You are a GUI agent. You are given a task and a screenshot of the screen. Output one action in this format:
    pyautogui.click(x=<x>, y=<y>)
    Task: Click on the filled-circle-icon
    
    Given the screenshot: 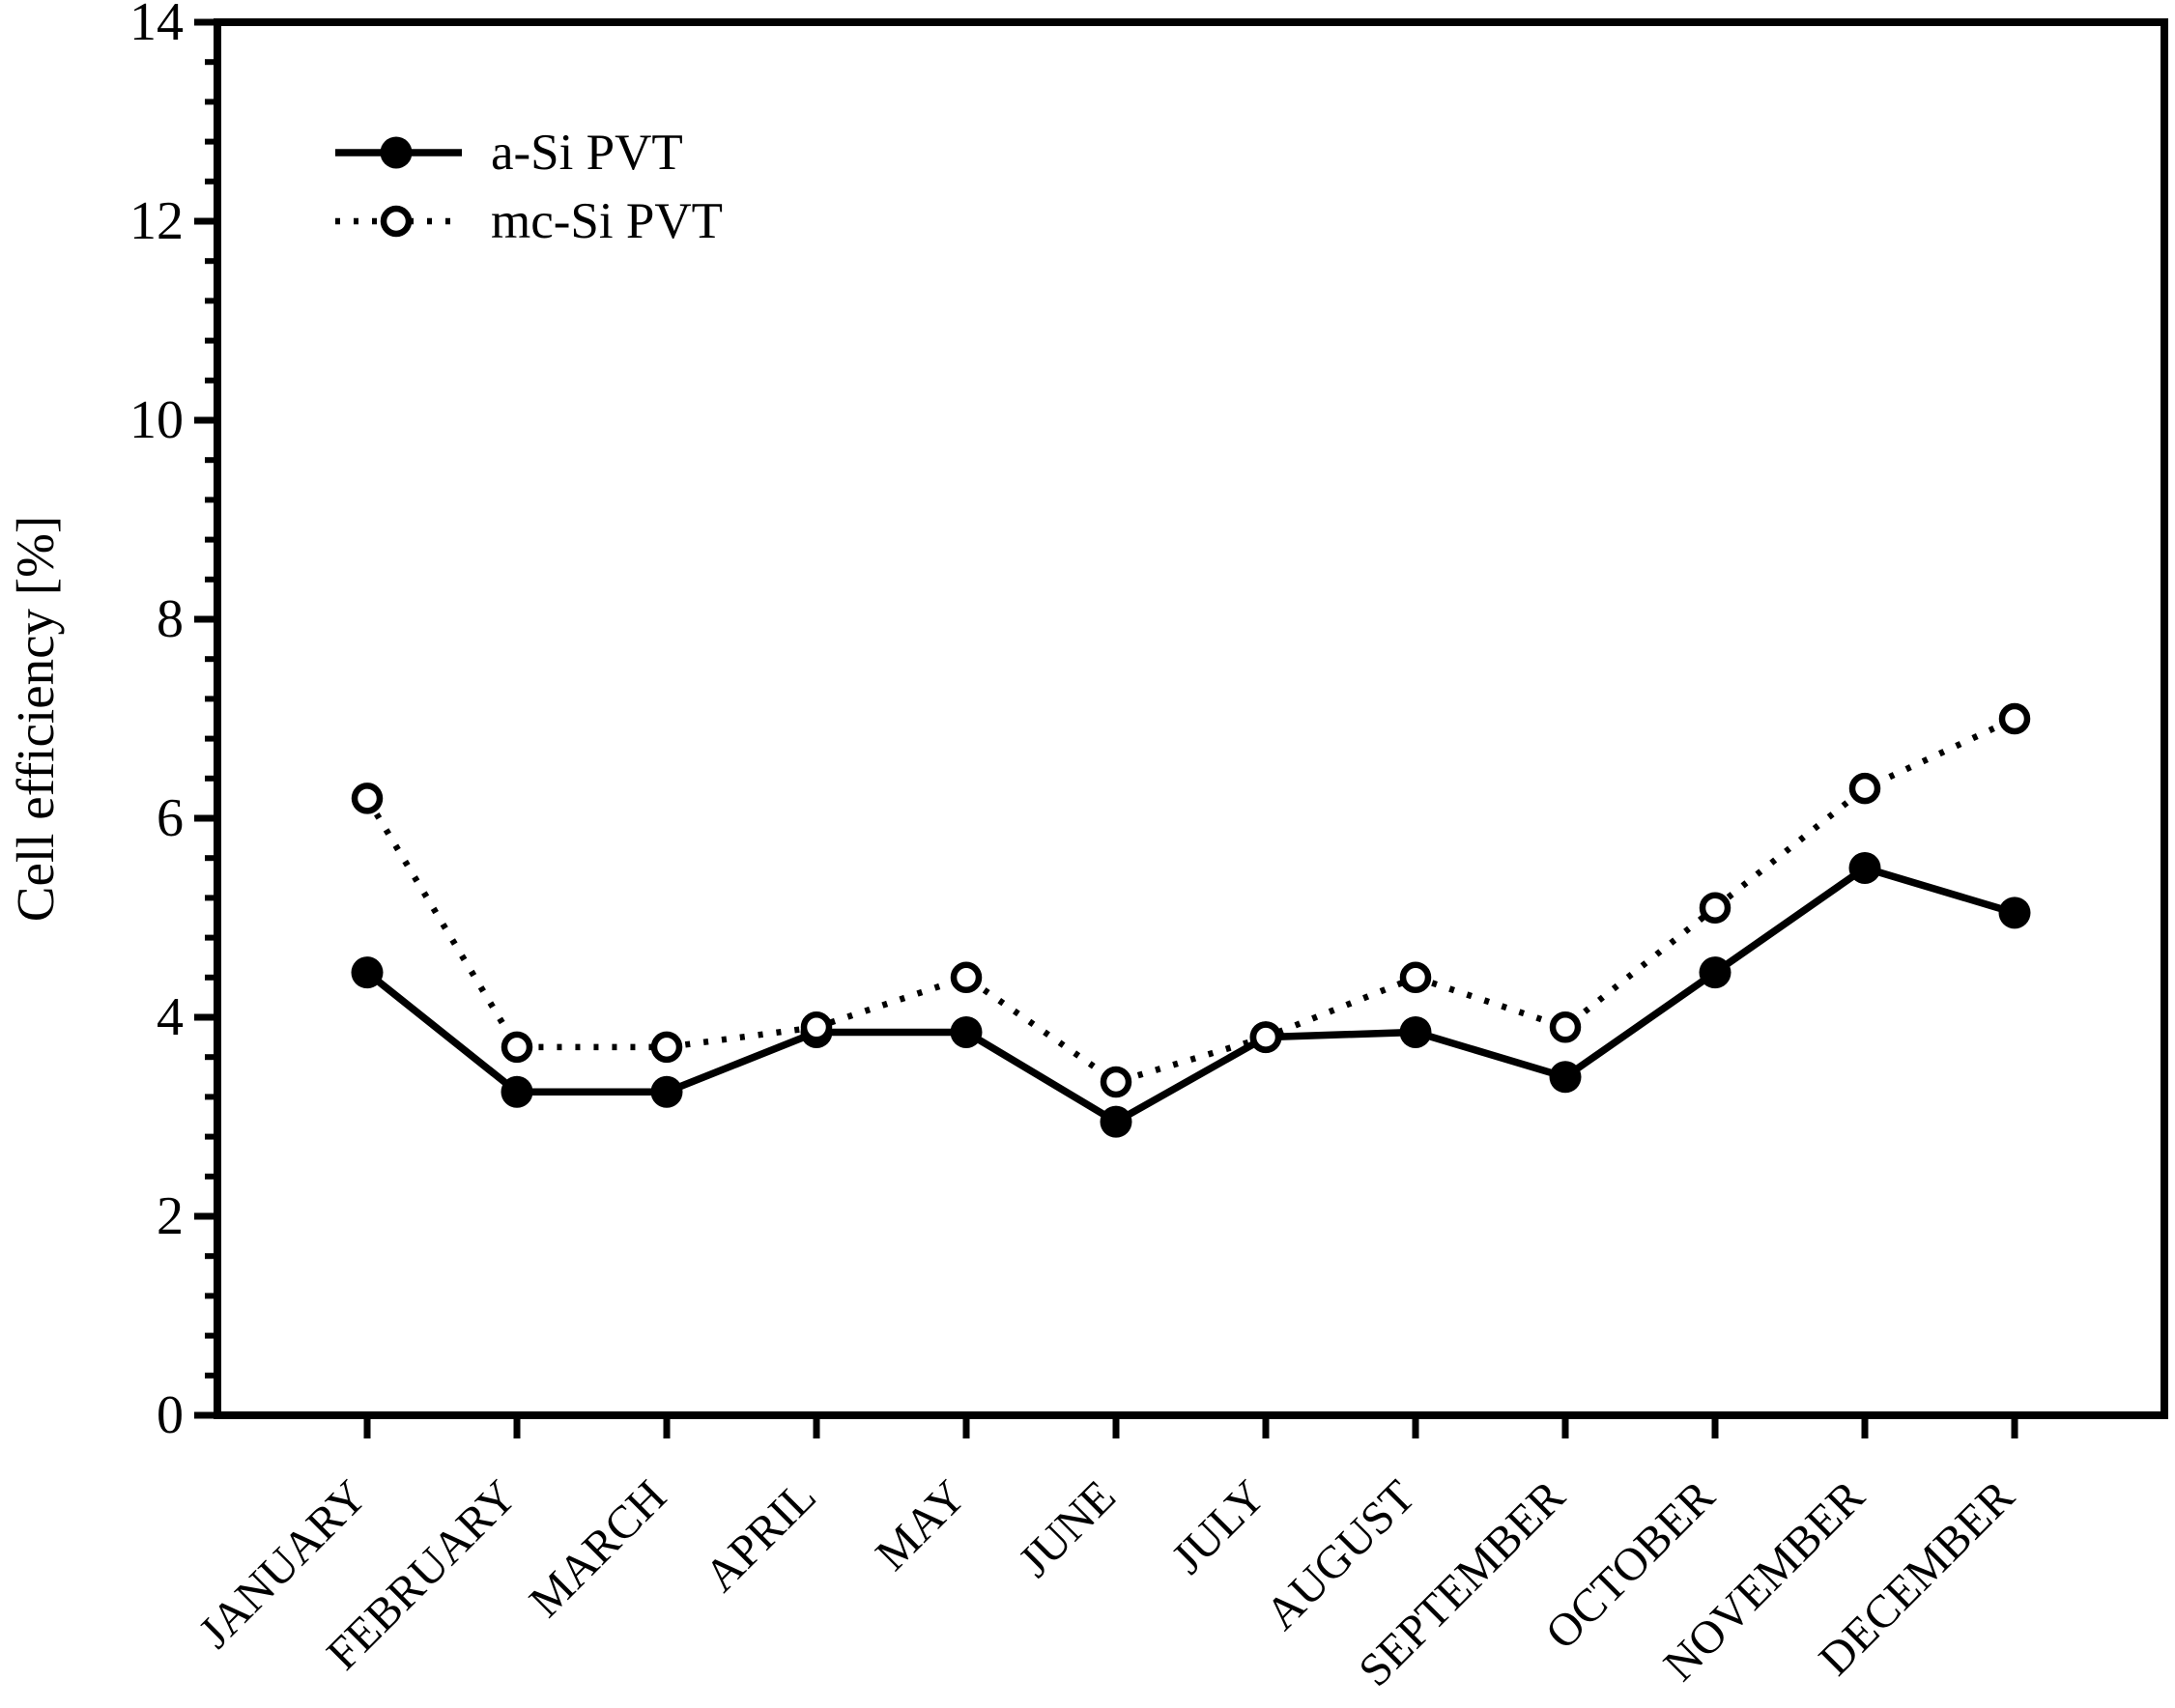 What is the action you would take?
    pyautogui.click(x=396, y=152)
    